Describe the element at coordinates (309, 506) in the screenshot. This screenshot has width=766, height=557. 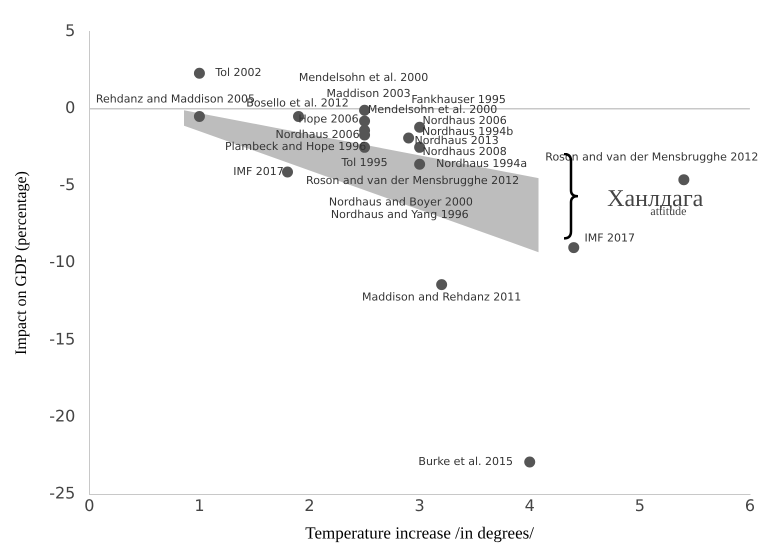
I see `x-tick-label: 2` at that location.